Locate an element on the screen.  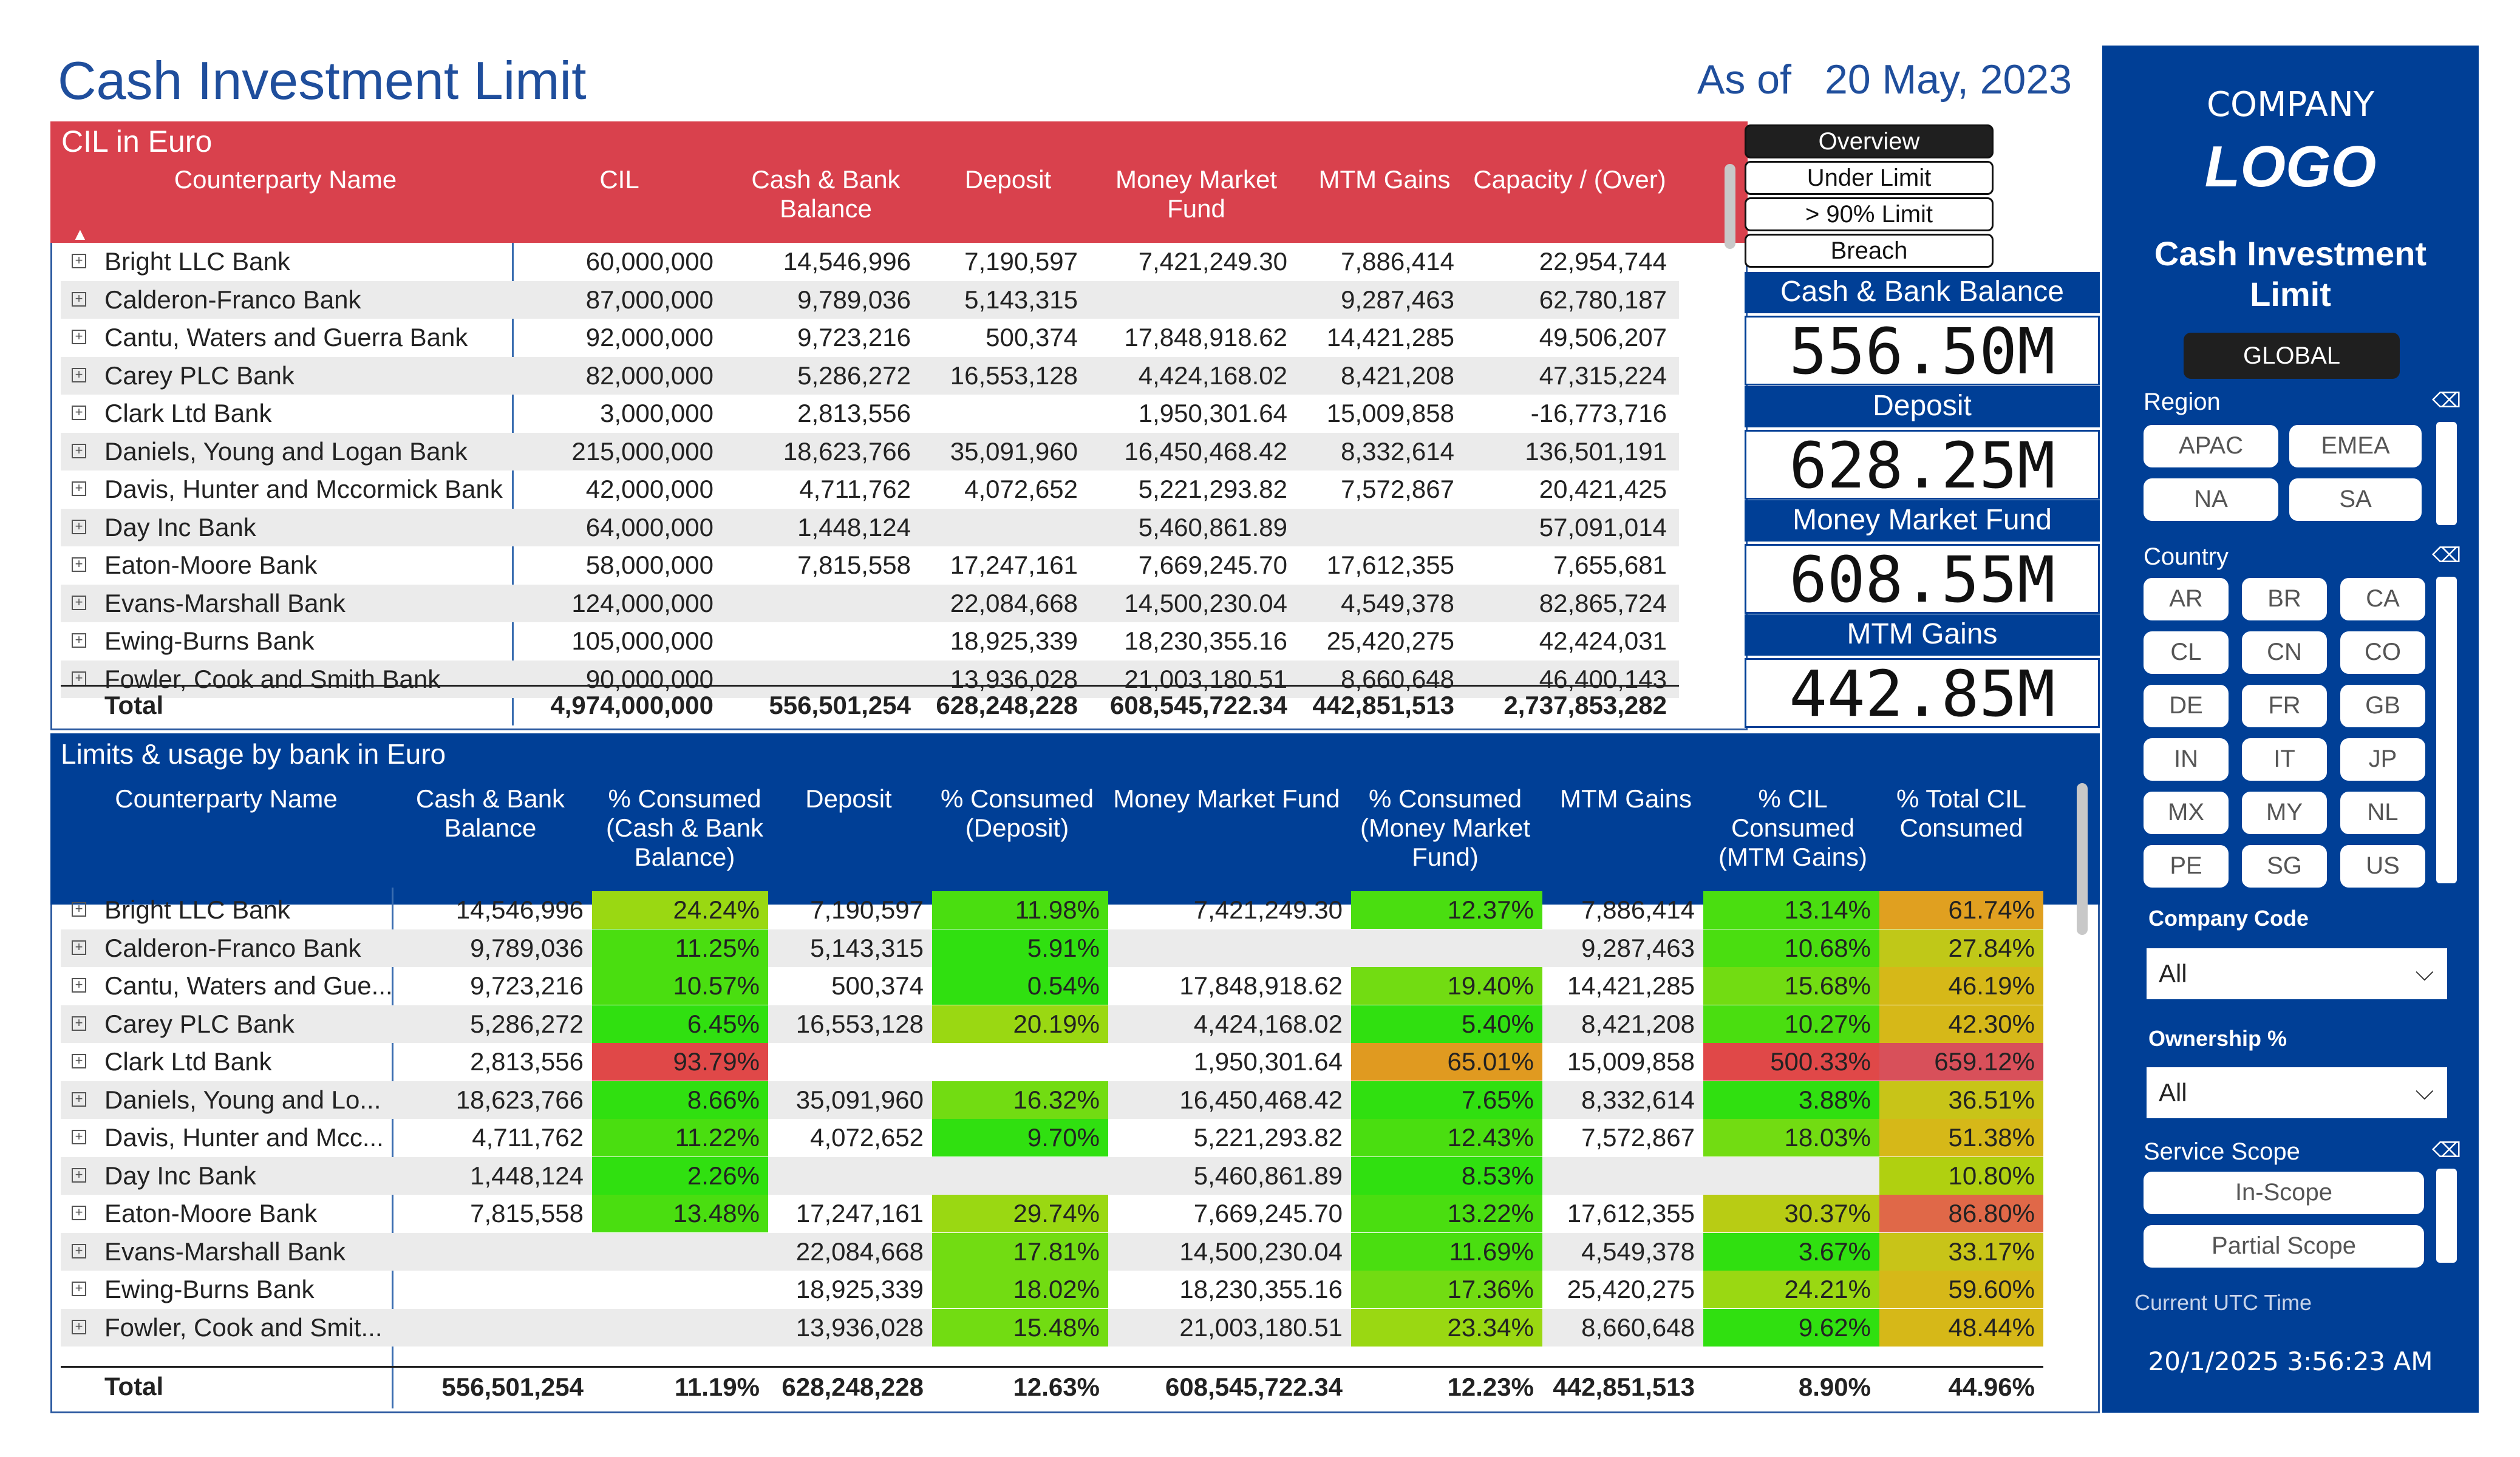
usage-col-header: Counterparty Name is located at coordinates (226, 798).